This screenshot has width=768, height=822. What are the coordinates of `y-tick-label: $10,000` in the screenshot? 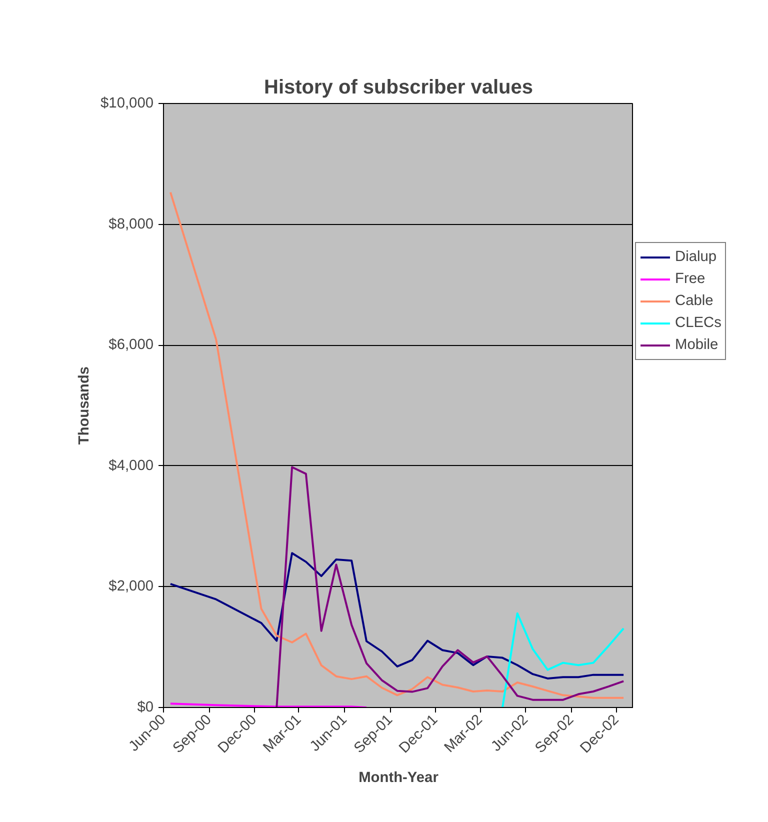 It's located at (127, 104).